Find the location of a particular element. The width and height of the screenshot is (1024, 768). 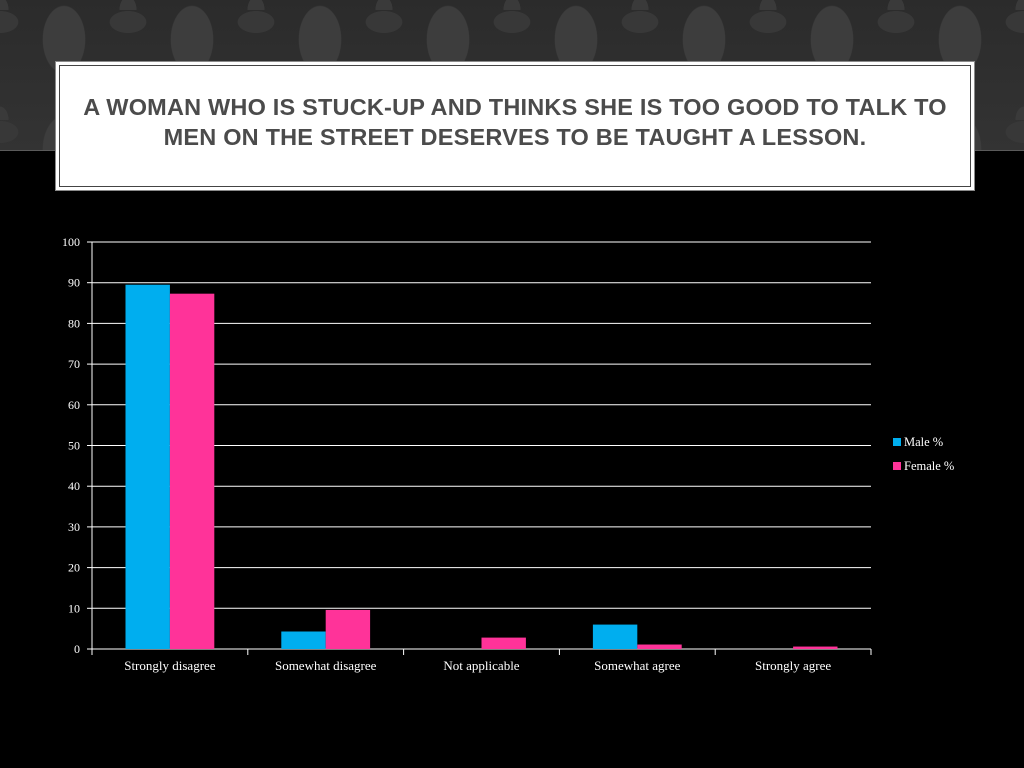

legend-swatch-male is located at coordinates (897, 442).